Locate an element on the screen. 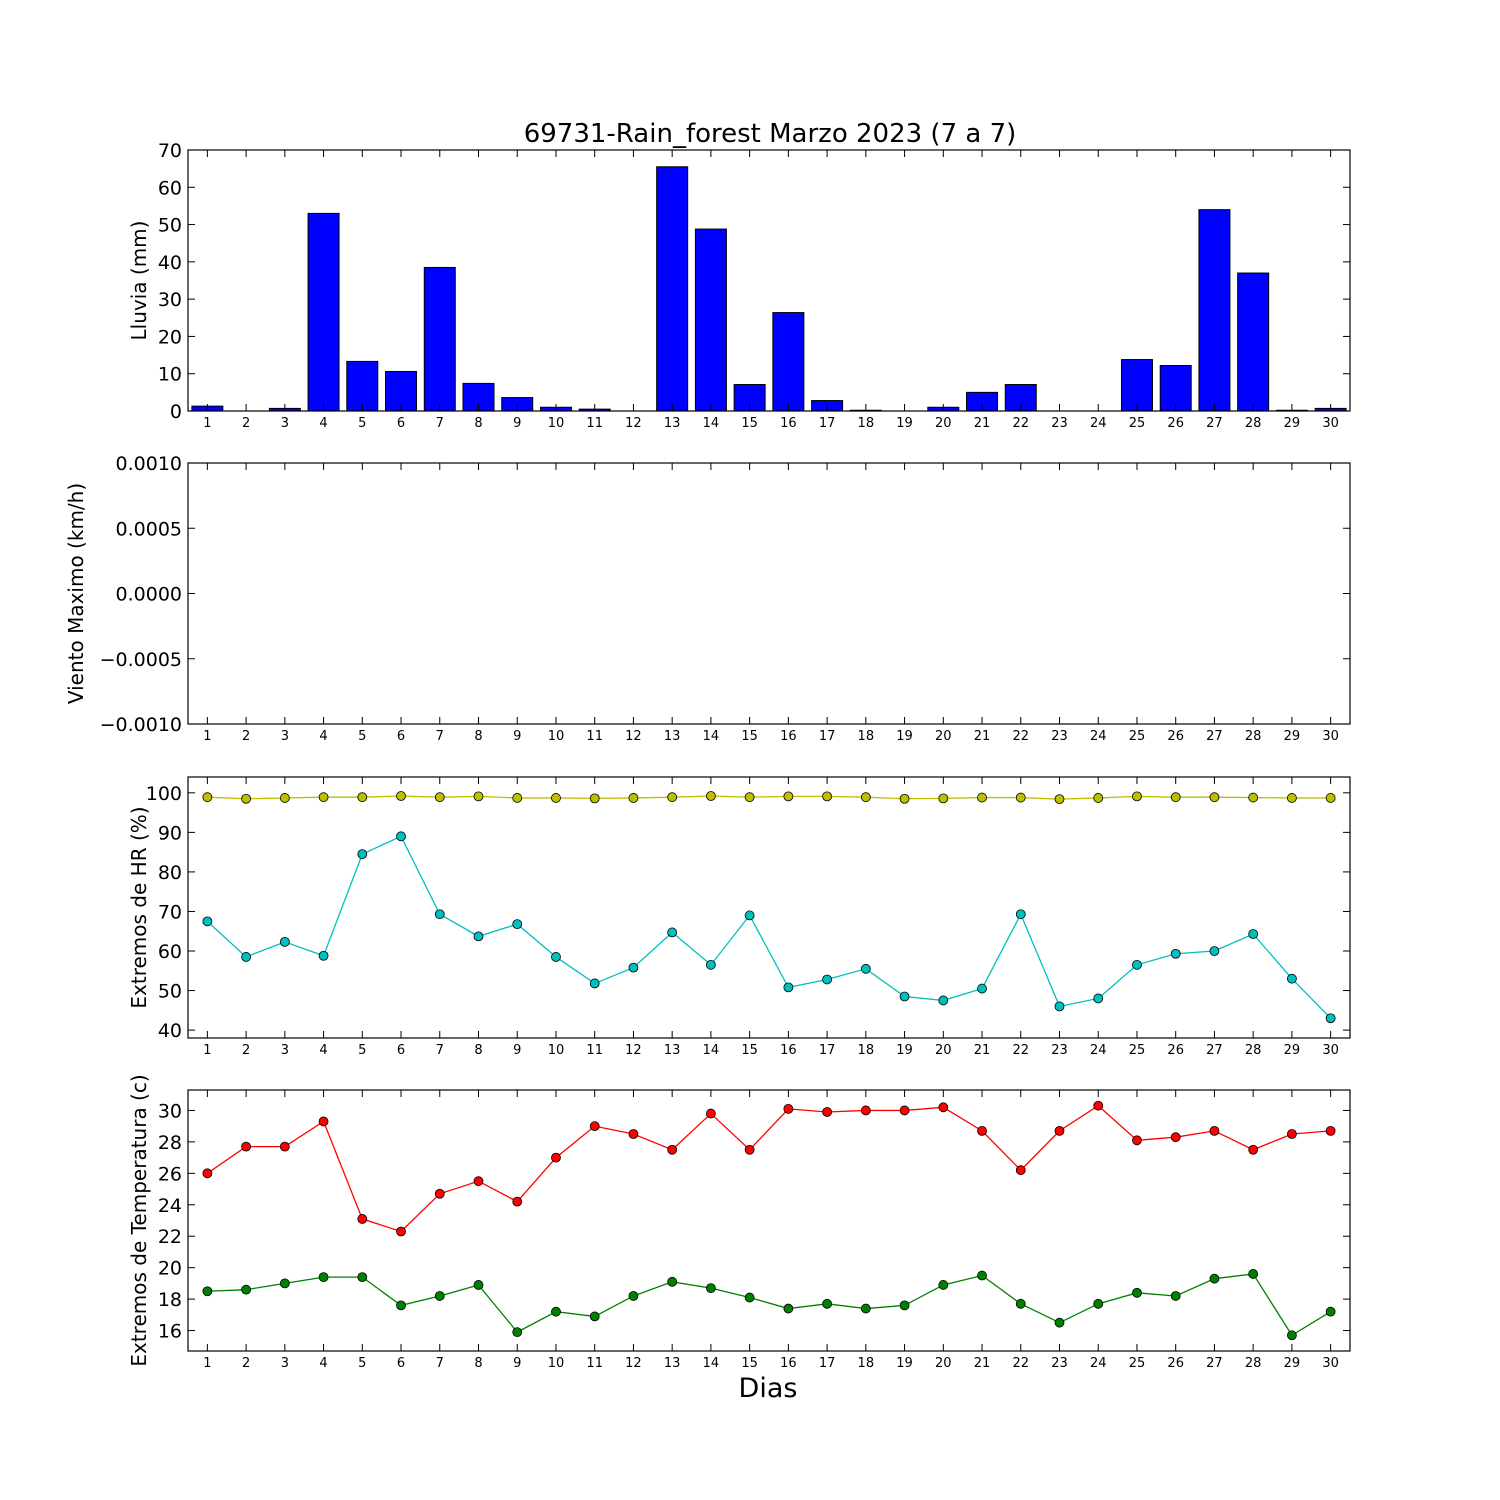  x-tick-label: 5 is located at coordinates (362, 736).